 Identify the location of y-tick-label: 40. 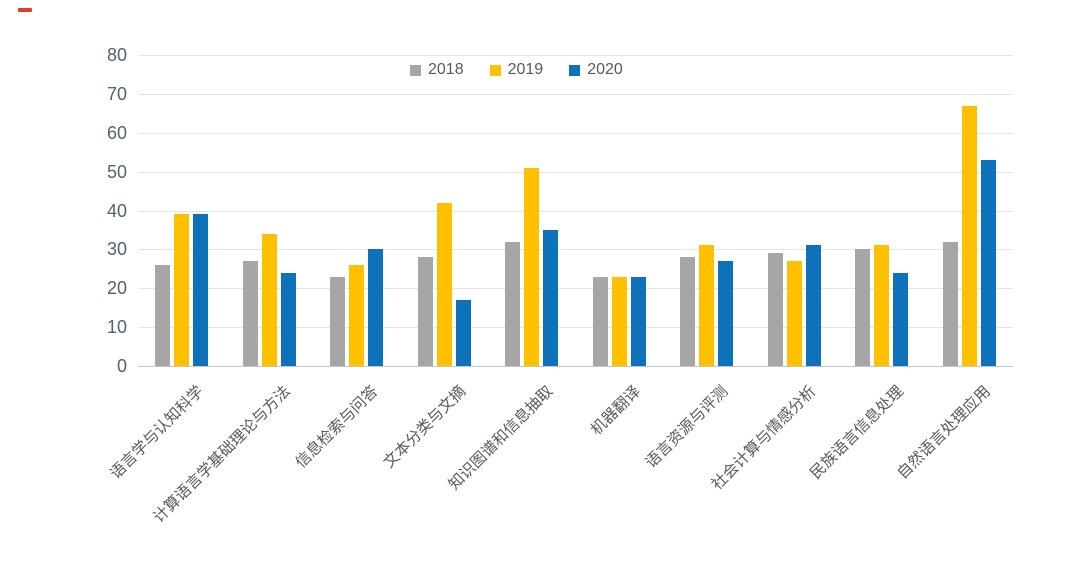
(116, 211).